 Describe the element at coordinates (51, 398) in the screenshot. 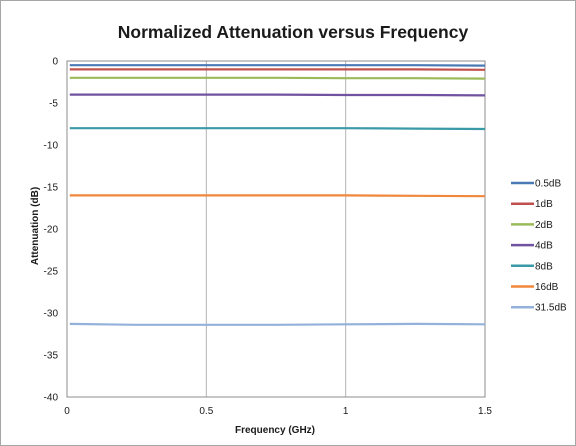

I see `y-tick-label: -40` at that location.